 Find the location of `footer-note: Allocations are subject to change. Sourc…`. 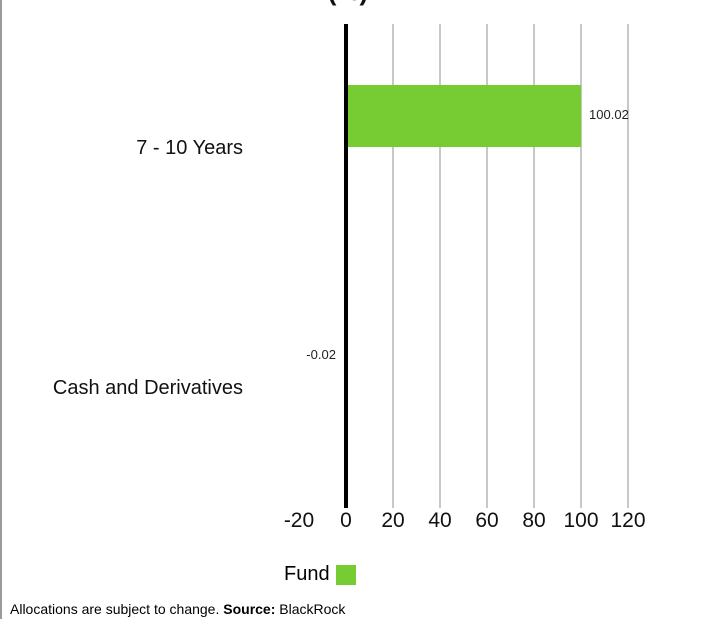

footer-note: Allocations are subject to change. Sourc… is located at coordinates (177, 609).